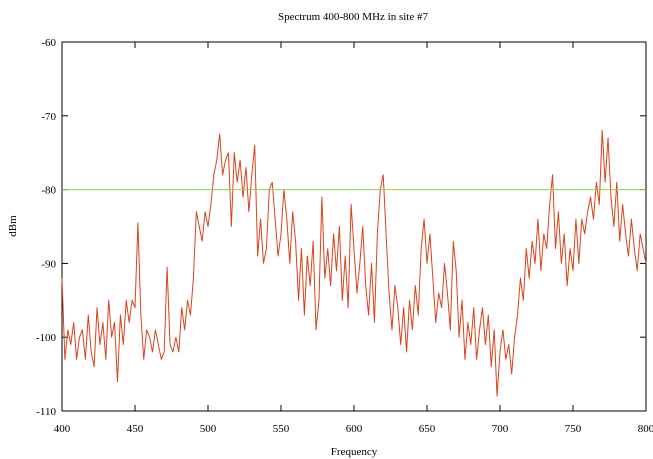  Describe the element at coordinates (208, 429) in the screenshot. I see `x-tick-label: 500` at that location.